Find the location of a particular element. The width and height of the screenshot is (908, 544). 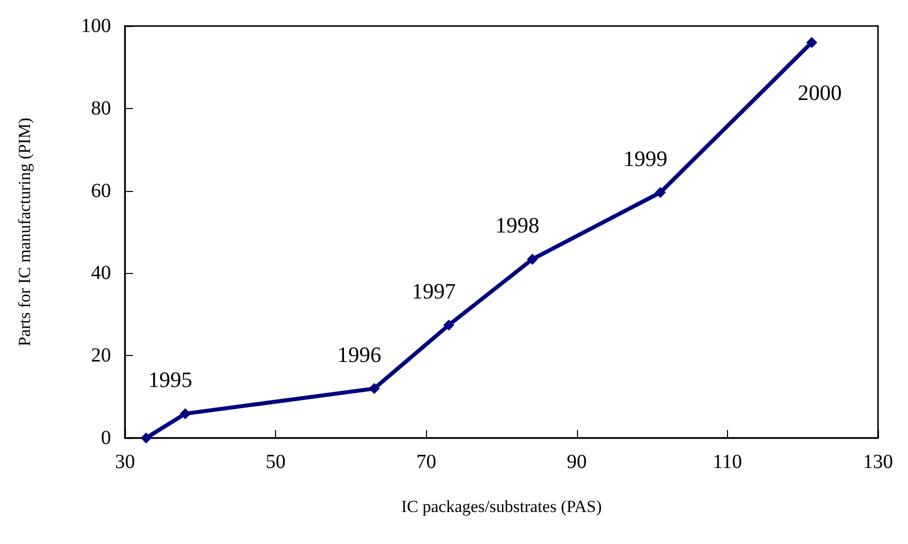

y-axis-title: Parts for IC manufacturing (PIM) is located at coordinates (24, 232).